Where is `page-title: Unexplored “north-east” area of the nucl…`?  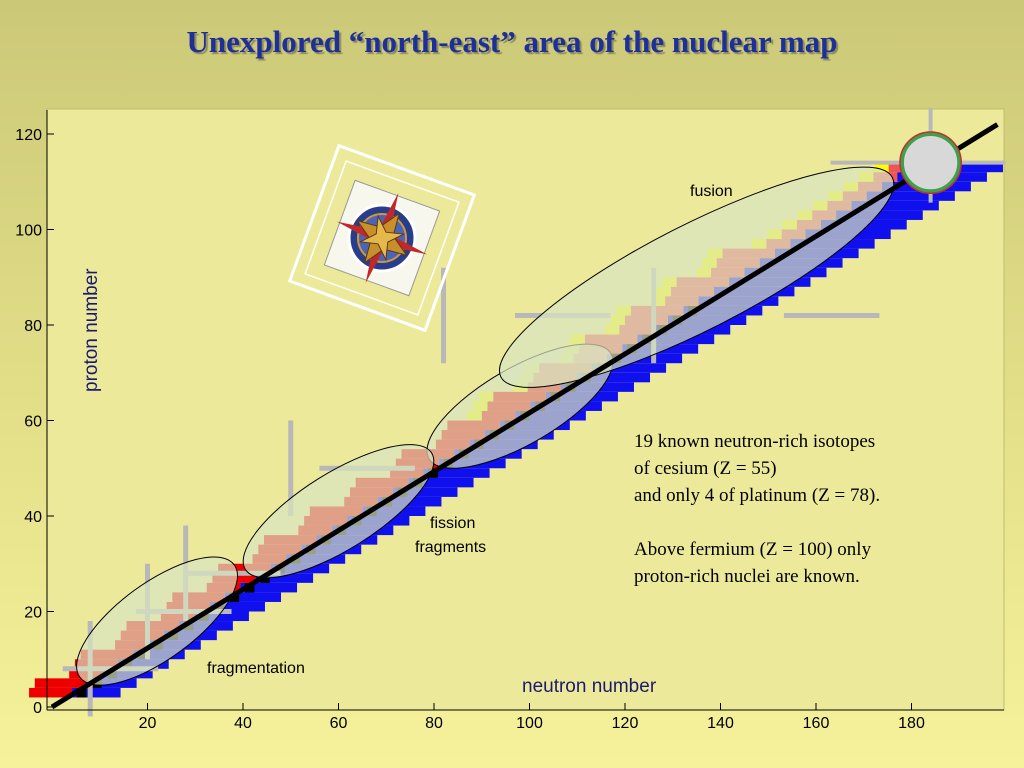
page-title: Unexplored “north-east” area of the nucl… is located at coordinates (512, 41).